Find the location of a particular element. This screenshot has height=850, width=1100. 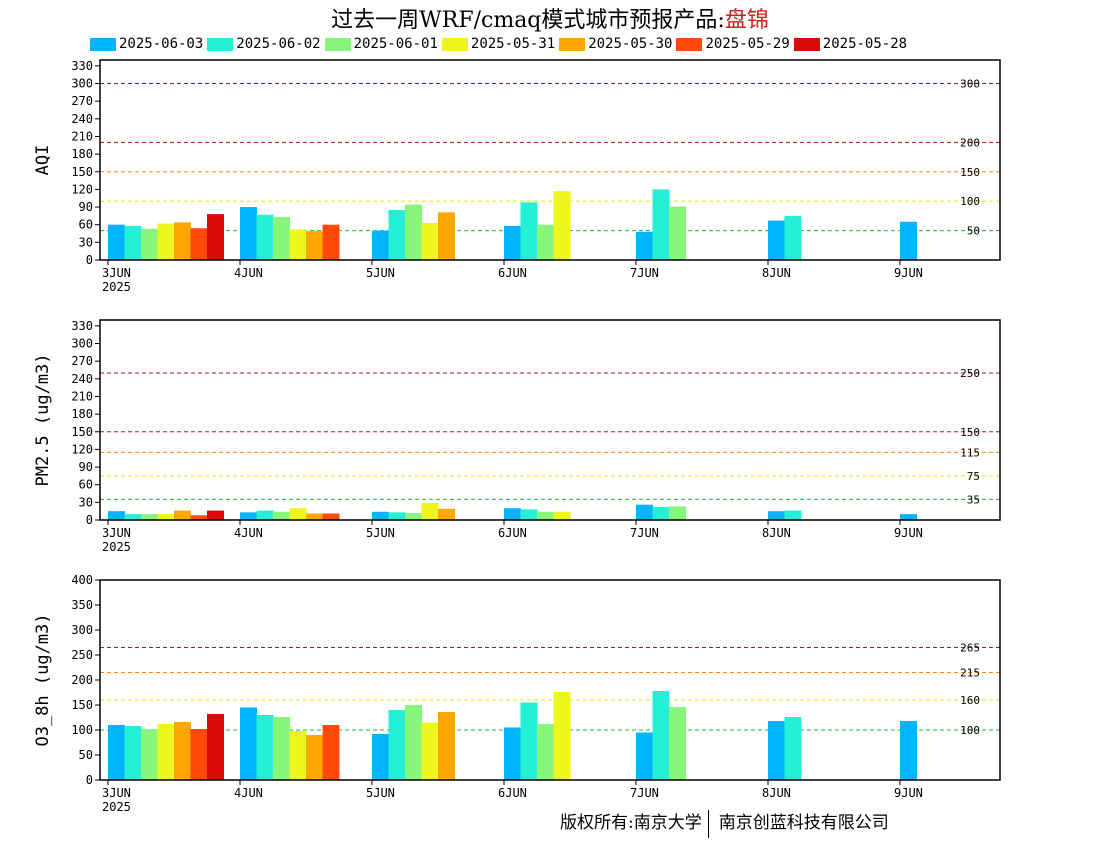

legend-label: 2025-06-01 is located at coordinates (395, 44).